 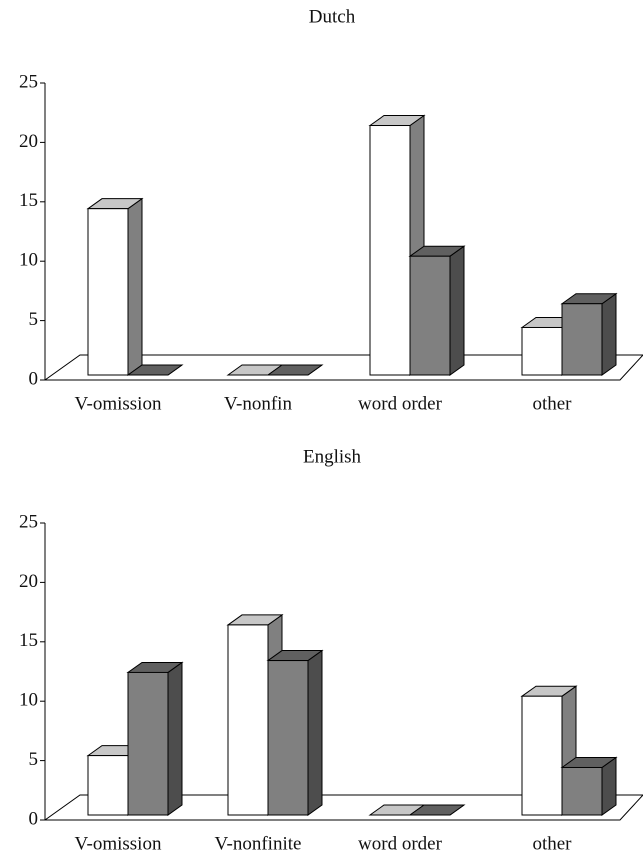 What do you see at coordinates (258, 403) in the screenshot?
I see `x-tick-label: V-nonfin` at bounding box center [258, 403].